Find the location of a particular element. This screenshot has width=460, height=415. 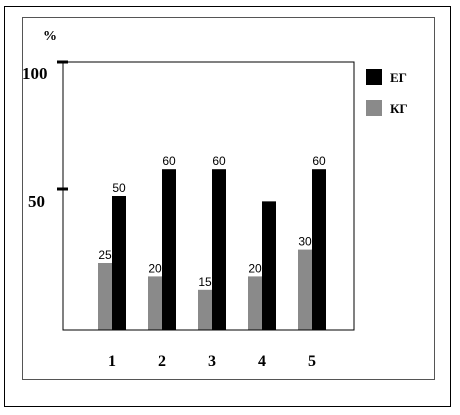

y-tick-100: 100 is located at coordinates (35, 73).